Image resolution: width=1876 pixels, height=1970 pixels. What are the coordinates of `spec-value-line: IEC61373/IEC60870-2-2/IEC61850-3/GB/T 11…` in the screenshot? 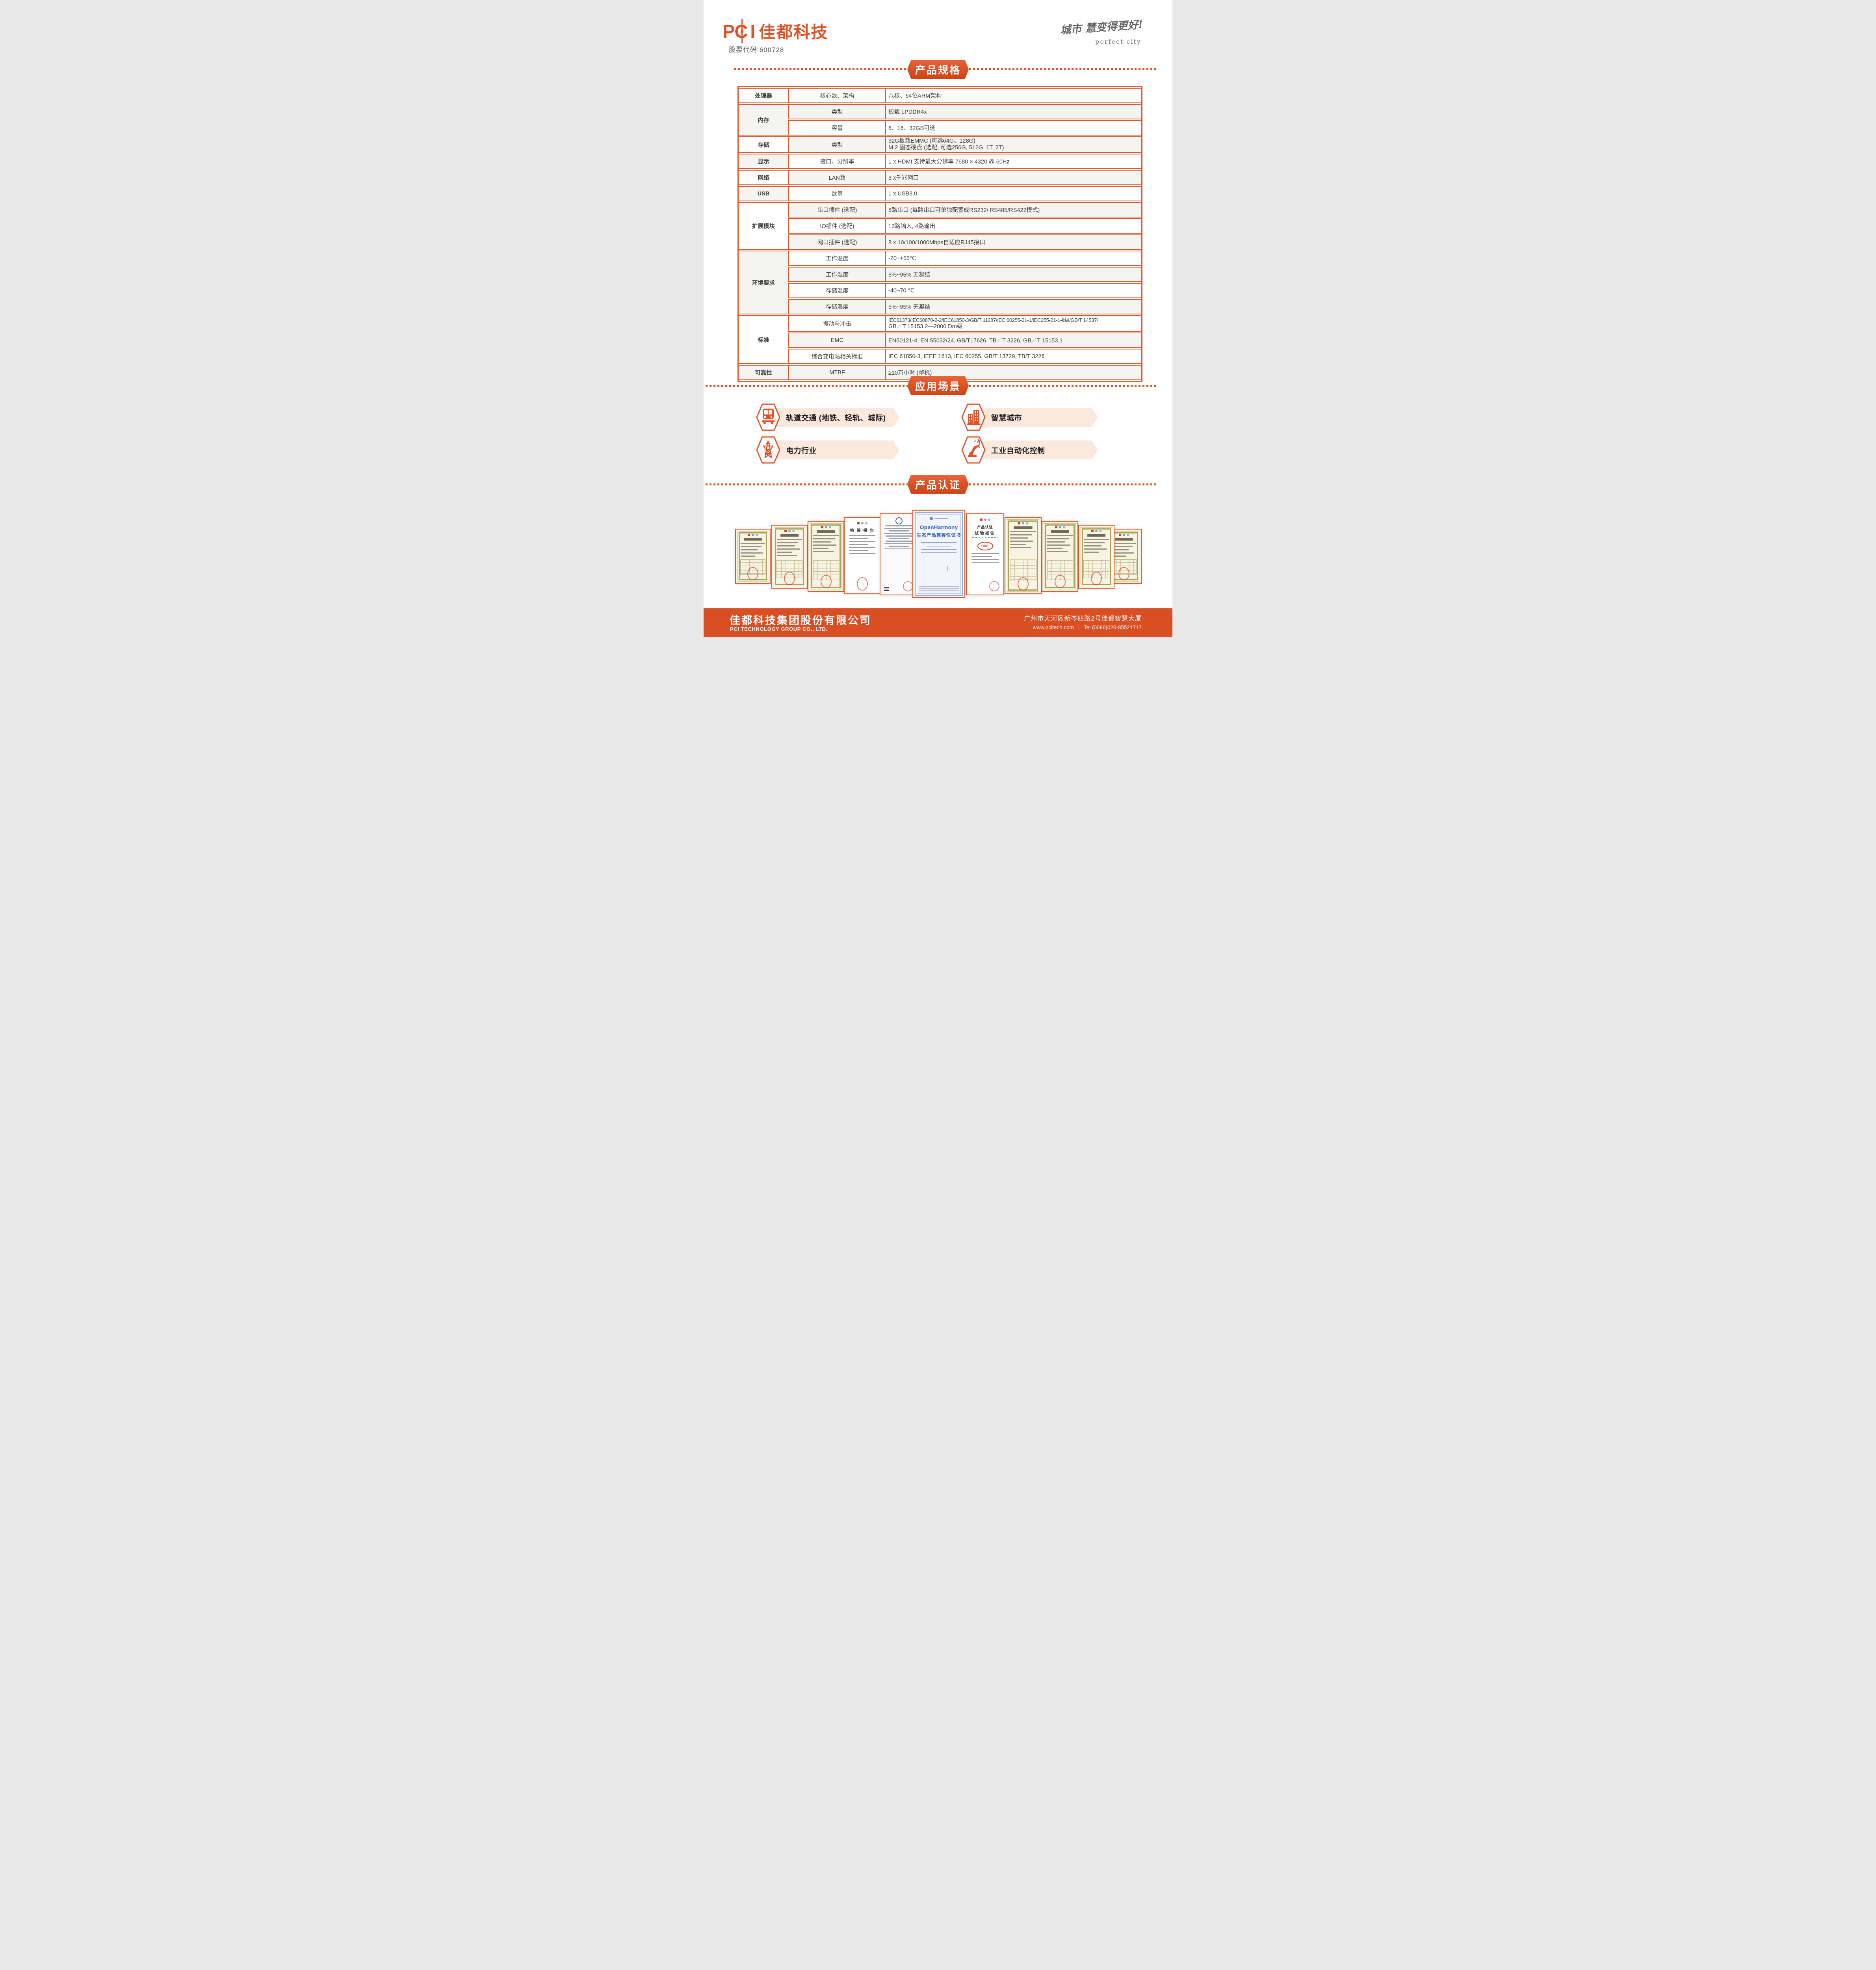 It's located at (993, 320).